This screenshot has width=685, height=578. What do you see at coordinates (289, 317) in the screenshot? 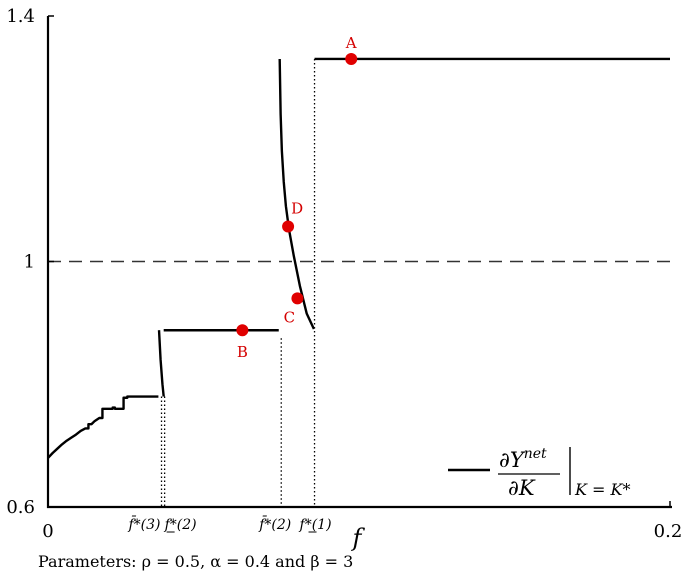
I see `point-label-c: C` at bounding box center [289, 317].